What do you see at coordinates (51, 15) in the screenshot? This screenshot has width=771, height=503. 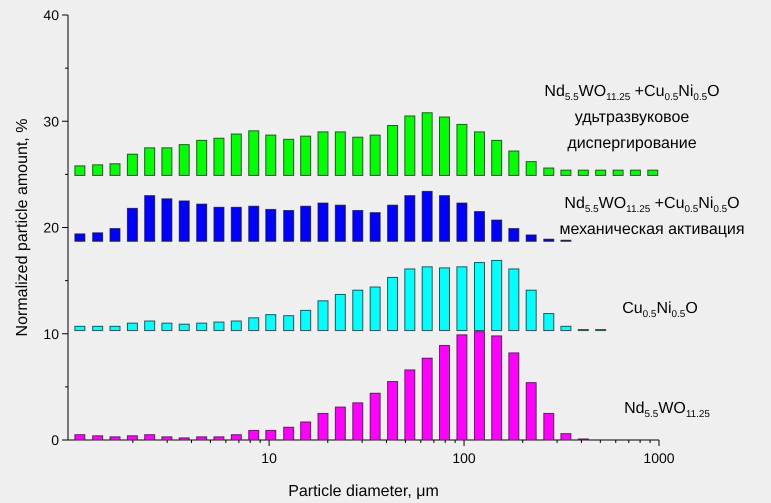 I see `y-tick-label: 40` at bounding box center [51, 15].